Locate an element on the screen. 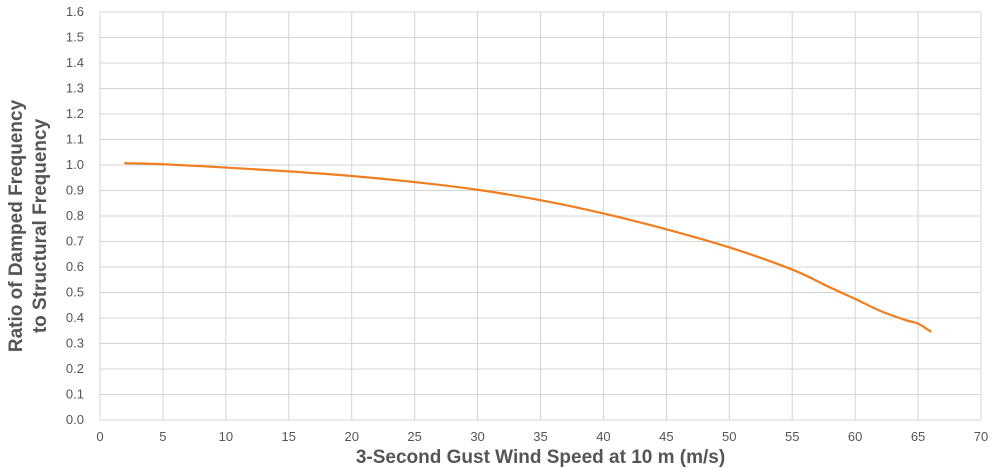 This screenshot has width=1000, height=468. y-tick-label: 1.0 is located at coordinates (75, 164).